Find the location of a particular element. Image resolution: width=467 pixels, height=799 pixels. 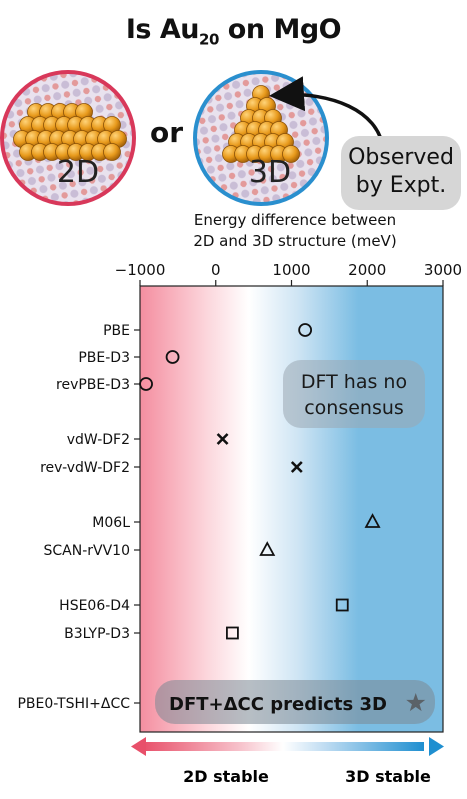

y-label-b3lyp-d3: B3LYP-D3 is located at coordinates (97, 634).